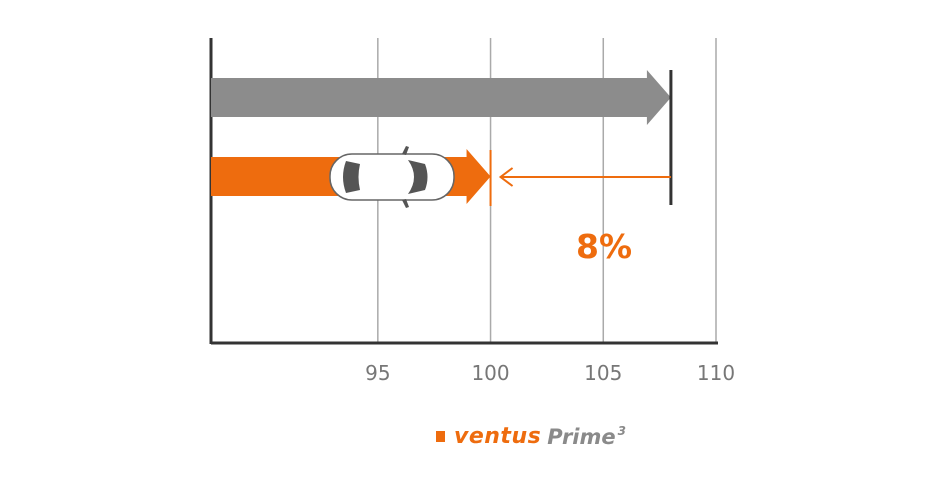 The height and width of the screenshot is (484, 938). I want to click on car-icon, so click(392, 177).